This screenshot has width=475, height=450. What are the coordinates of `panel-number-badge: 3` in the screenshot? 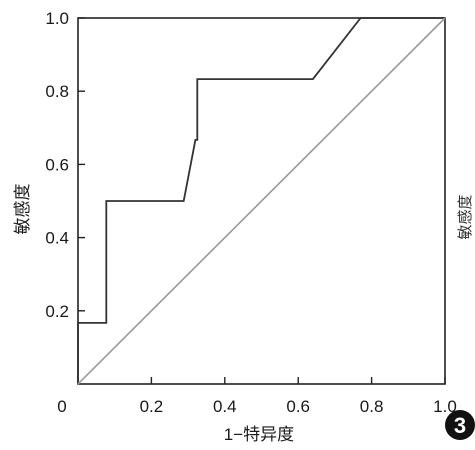 It's located at (460, 425).